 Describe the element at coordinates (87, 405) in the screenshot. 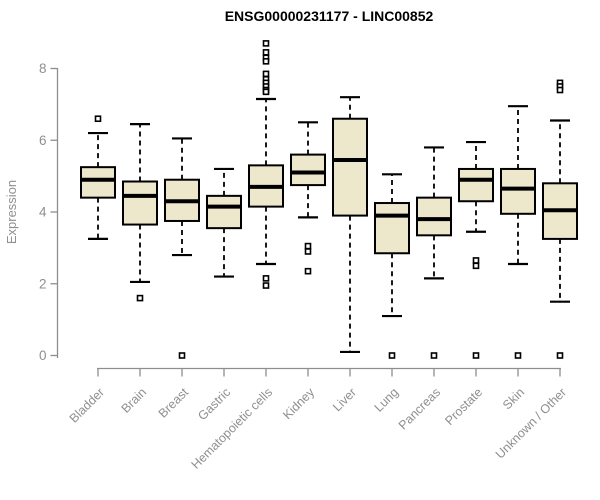

I see `x-tick-label-bladder: Bladder` at that location.